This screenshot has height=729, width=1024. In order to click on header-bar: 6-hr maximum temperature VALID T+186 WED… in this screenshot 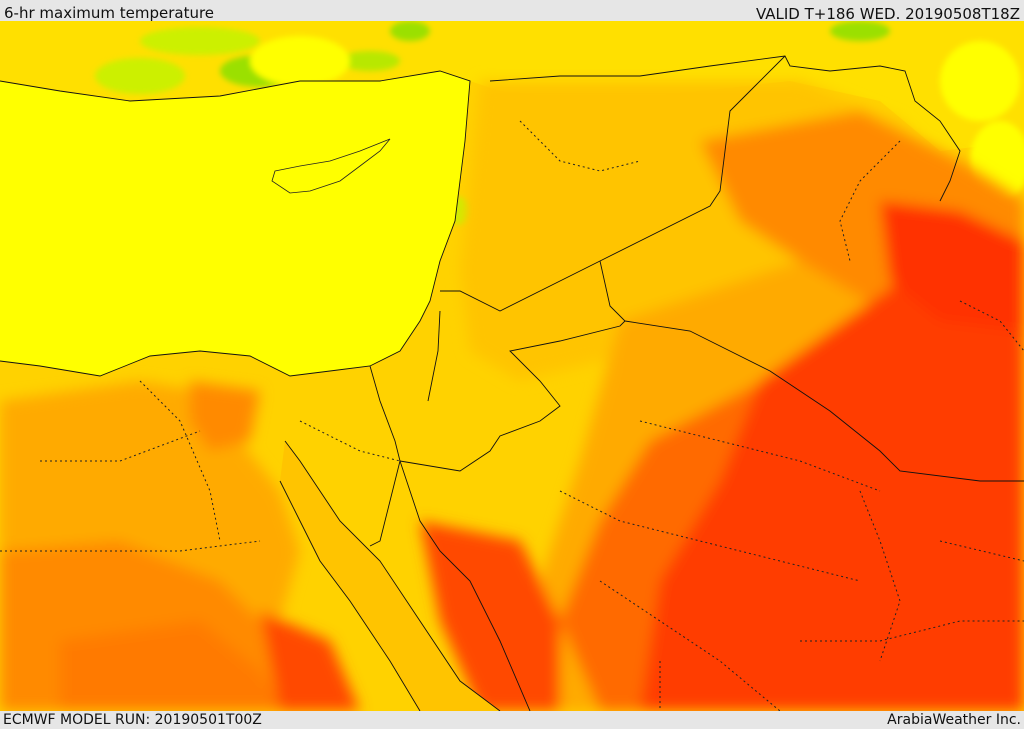, I will do `click(512, 11)`.